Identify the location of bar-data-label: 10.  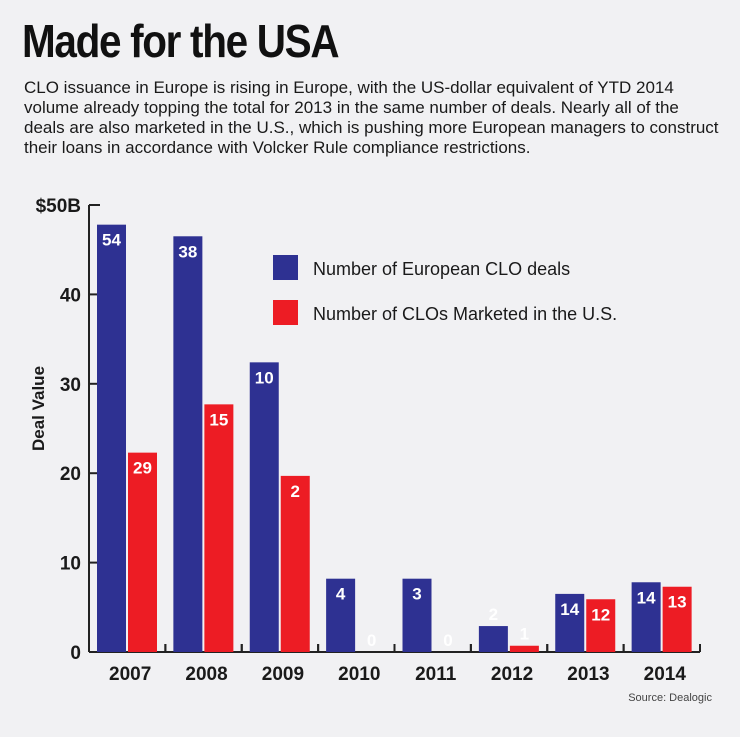
(264, 377).